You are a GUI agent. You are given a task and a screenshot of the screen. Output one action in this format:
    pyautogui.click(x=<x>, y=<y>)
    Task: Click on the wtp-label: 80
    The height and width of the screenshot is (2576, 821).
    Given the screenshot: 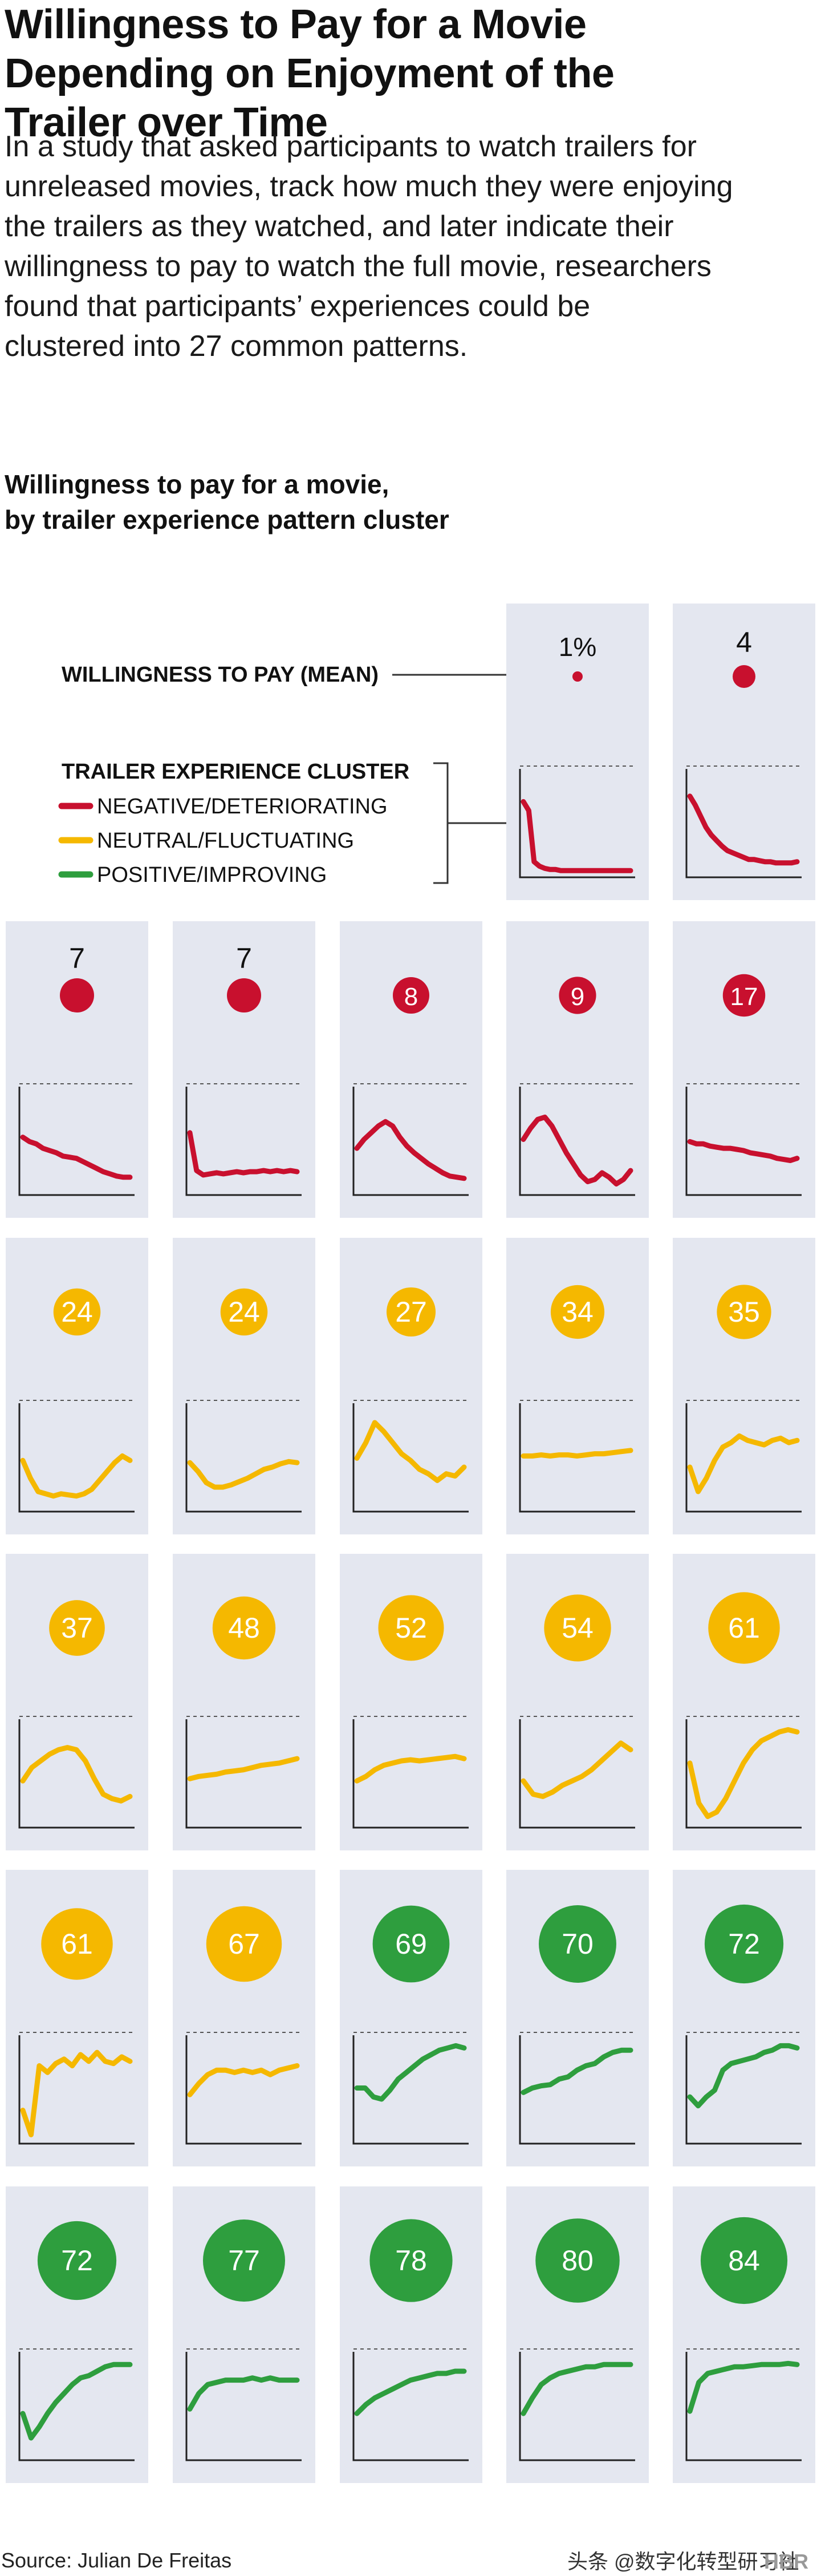 What is the action you would take?
    pyautogui.click(x=578, y=2261)
    